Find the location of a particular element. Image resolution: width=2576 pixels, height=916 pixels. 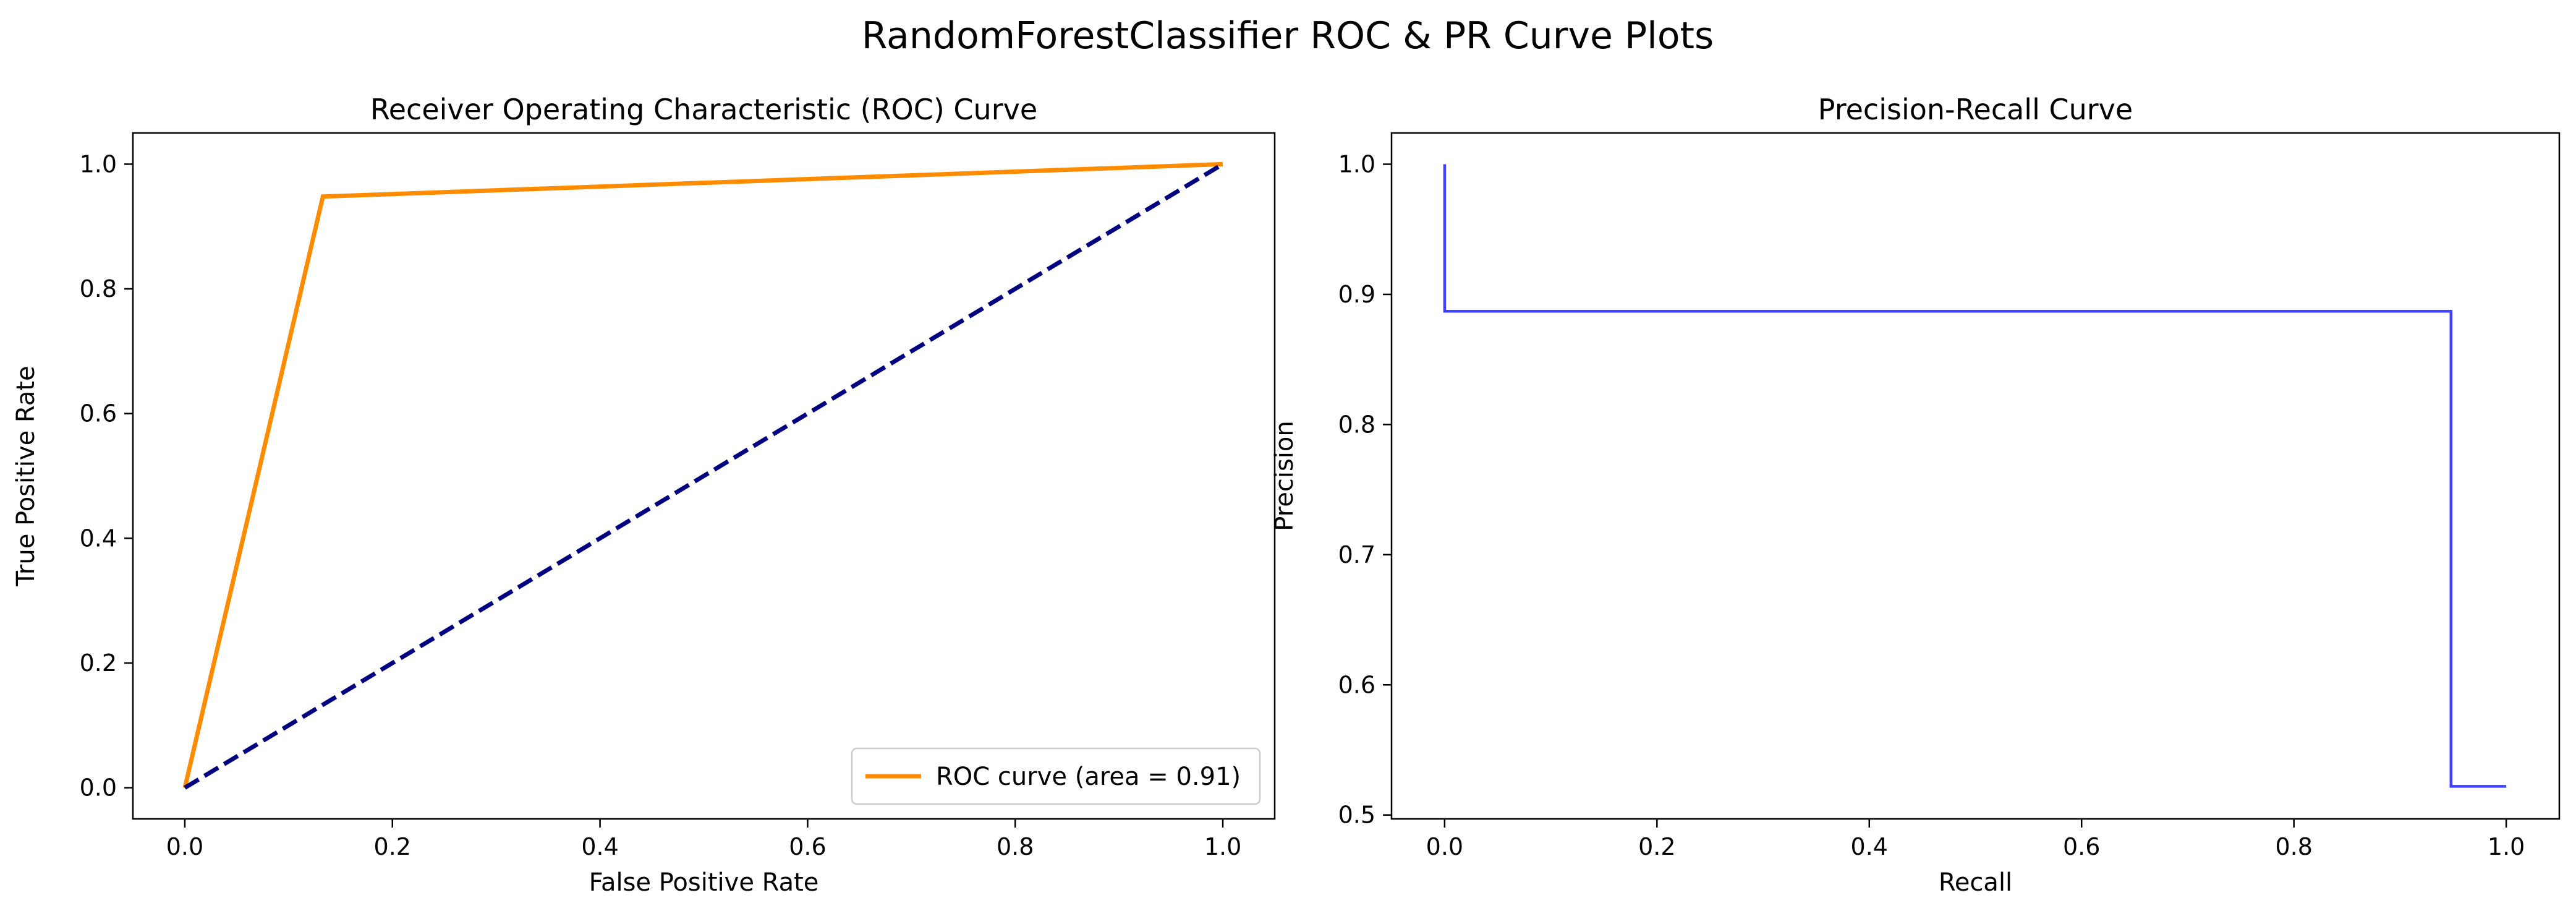

pr-y-tick-label: 0.7 is located at coordinates (1356, 554).